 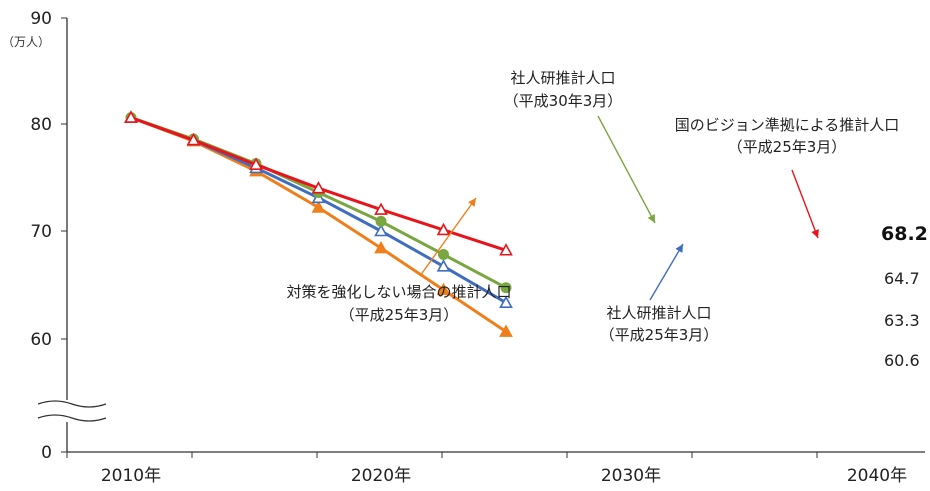 I want to click on end-value-label: 63.3, so click(x=902, y=320).